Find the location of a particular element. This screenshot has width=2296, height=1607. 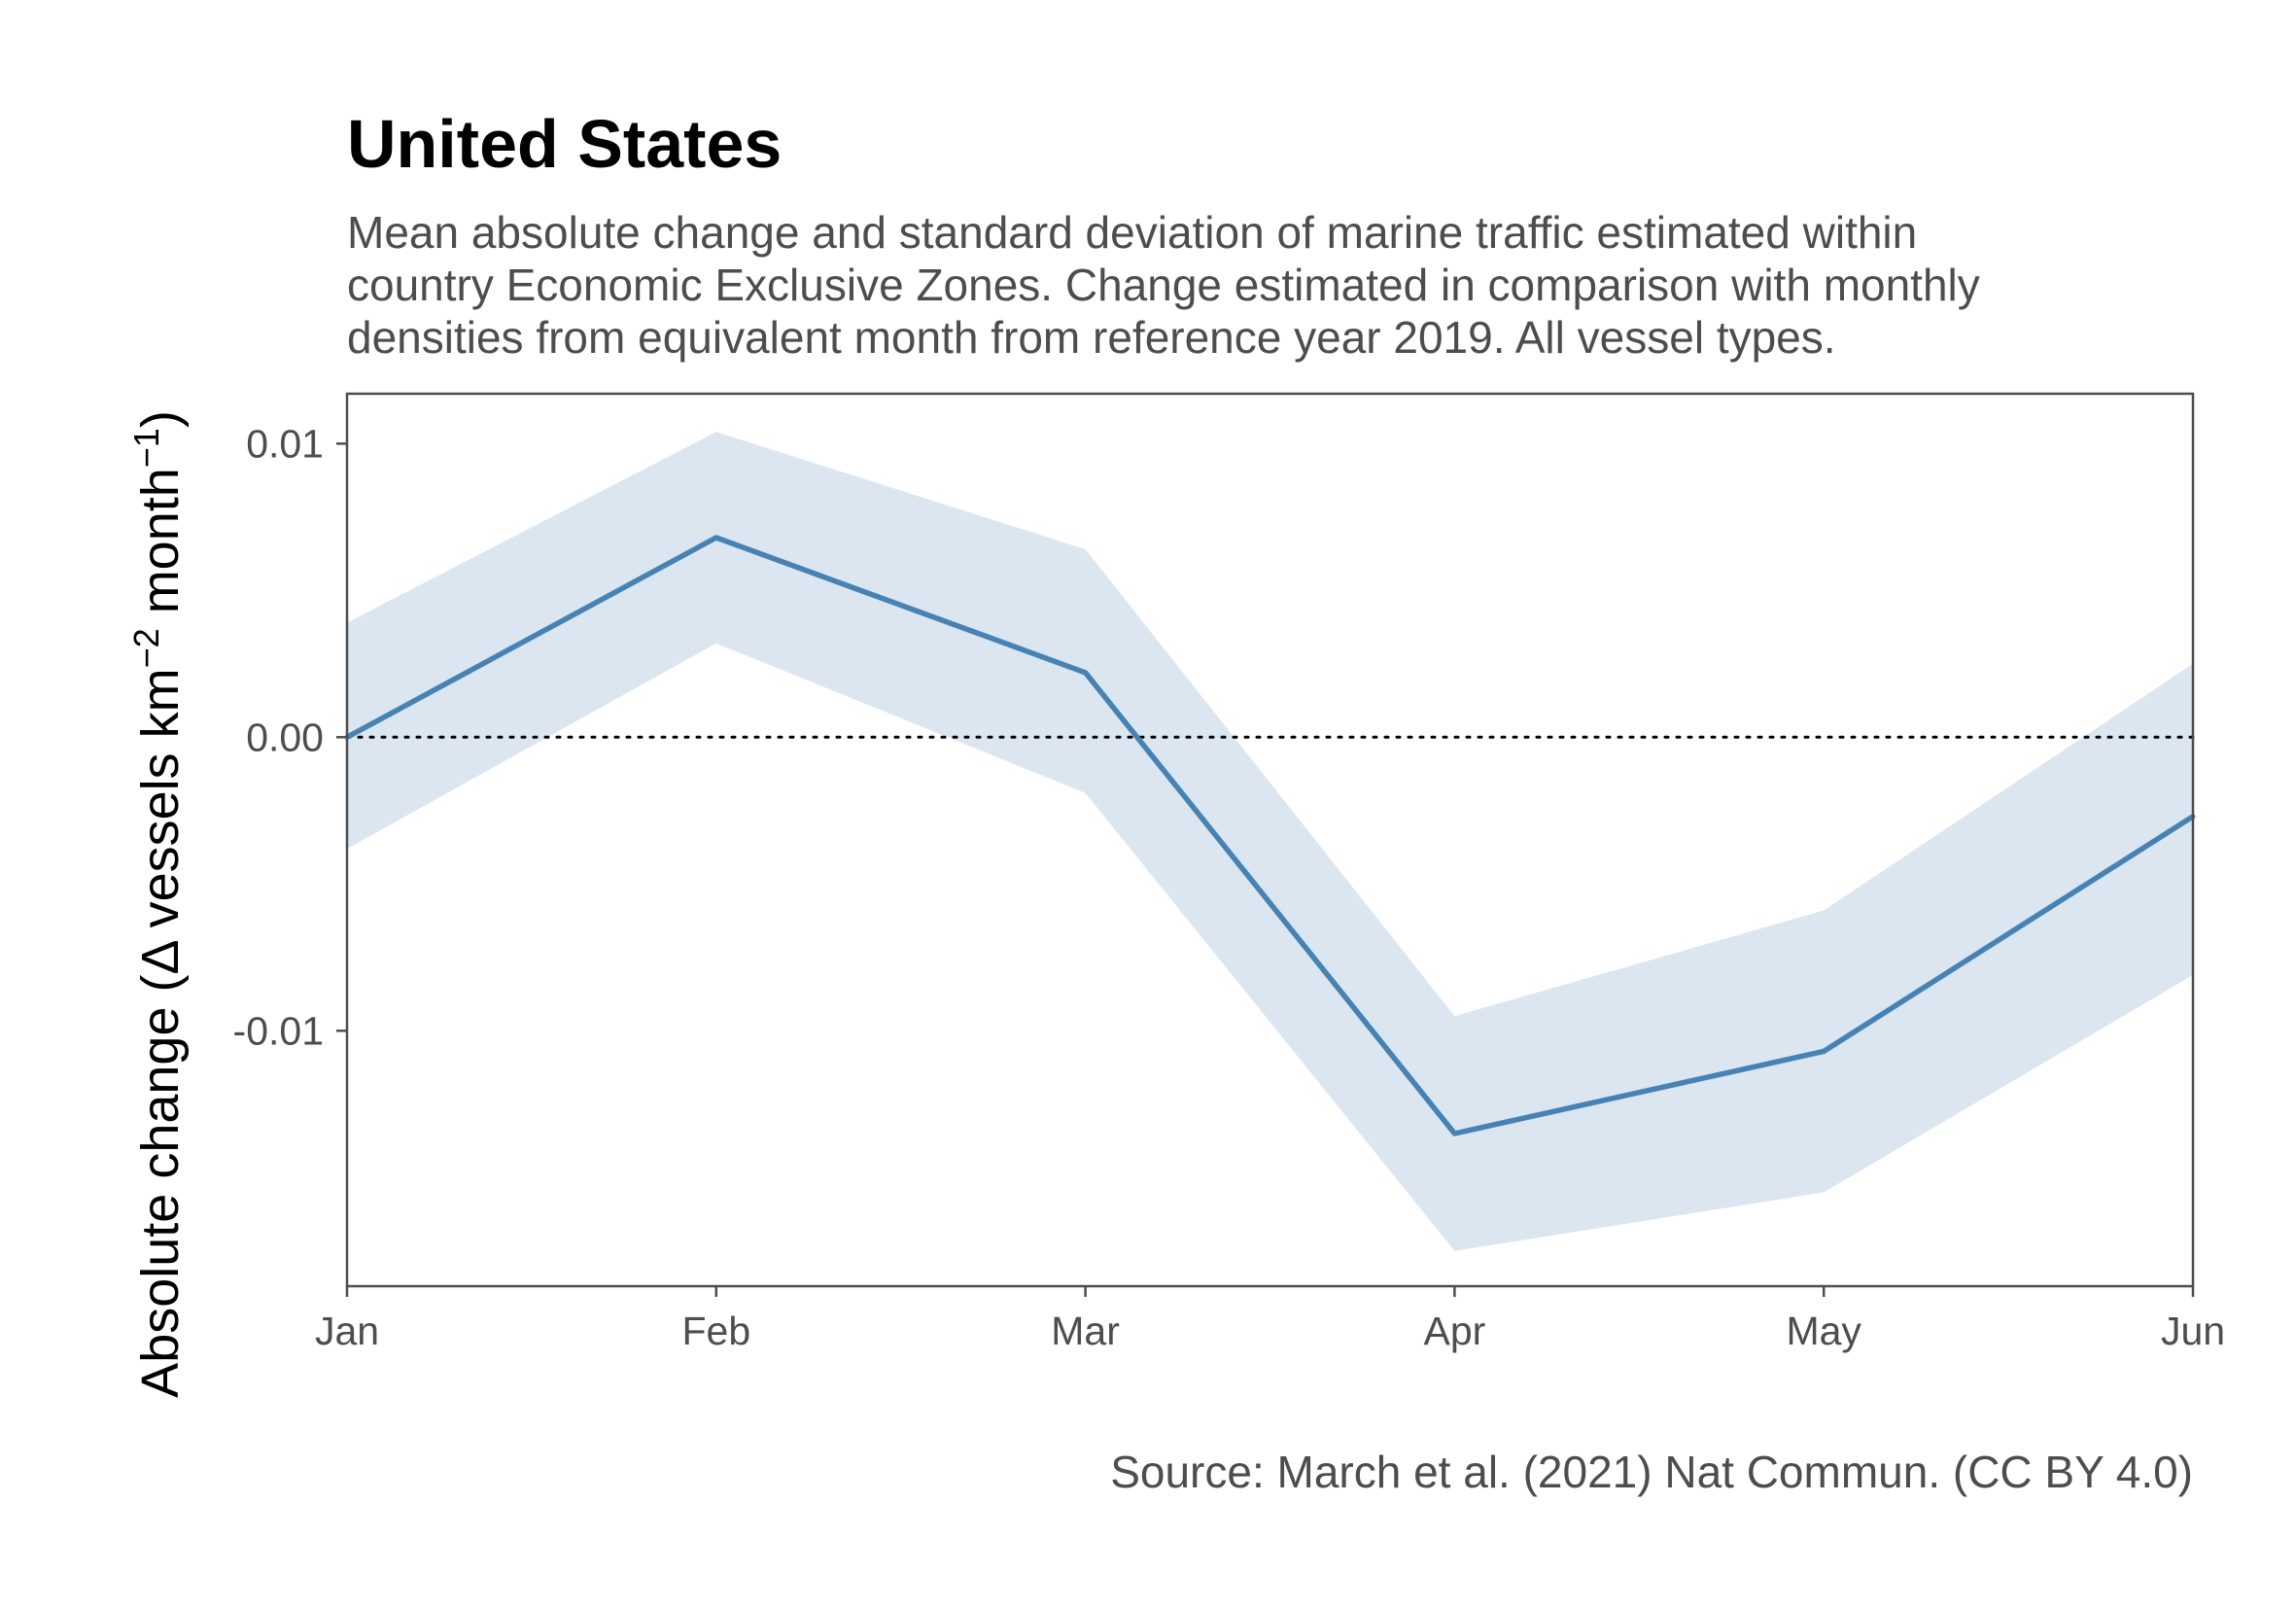

x-tick-label-apr: Apr is located at coordinates (1454, 1331).